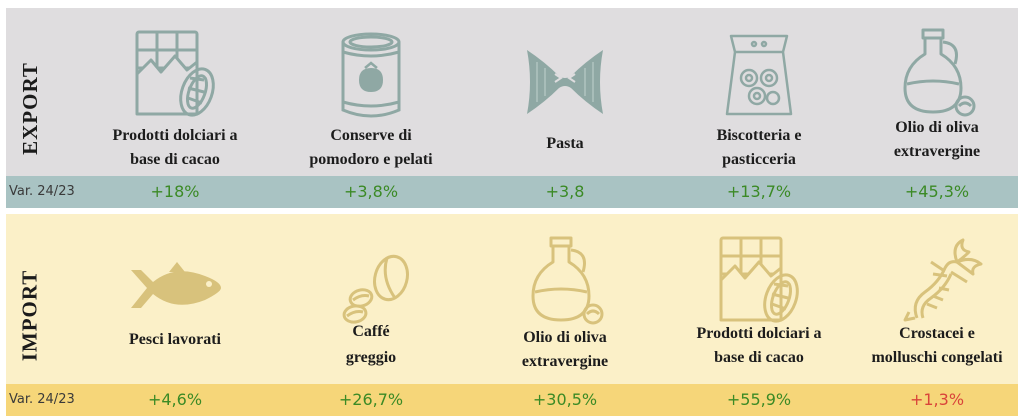 The width and height of the screenshot is (1024, 418). I want to click on export-item-label-line2: pasticceria, so click(759, 159).